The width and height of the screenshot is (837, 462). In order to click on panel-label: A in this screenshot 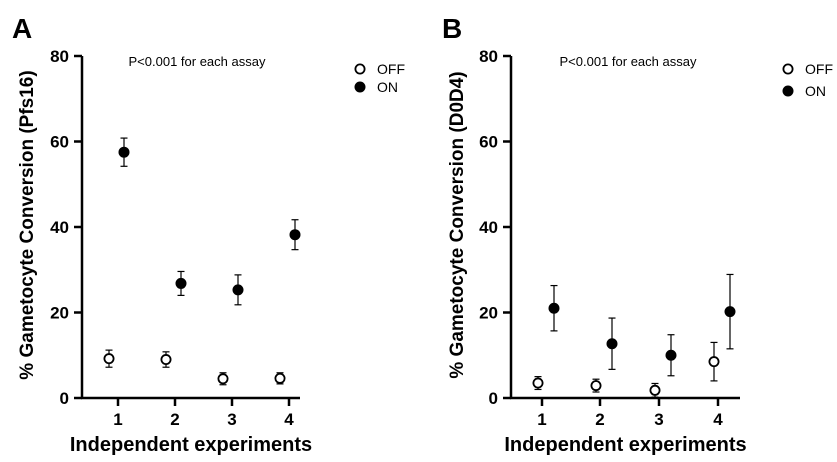, I will do `click(22, 28)`.